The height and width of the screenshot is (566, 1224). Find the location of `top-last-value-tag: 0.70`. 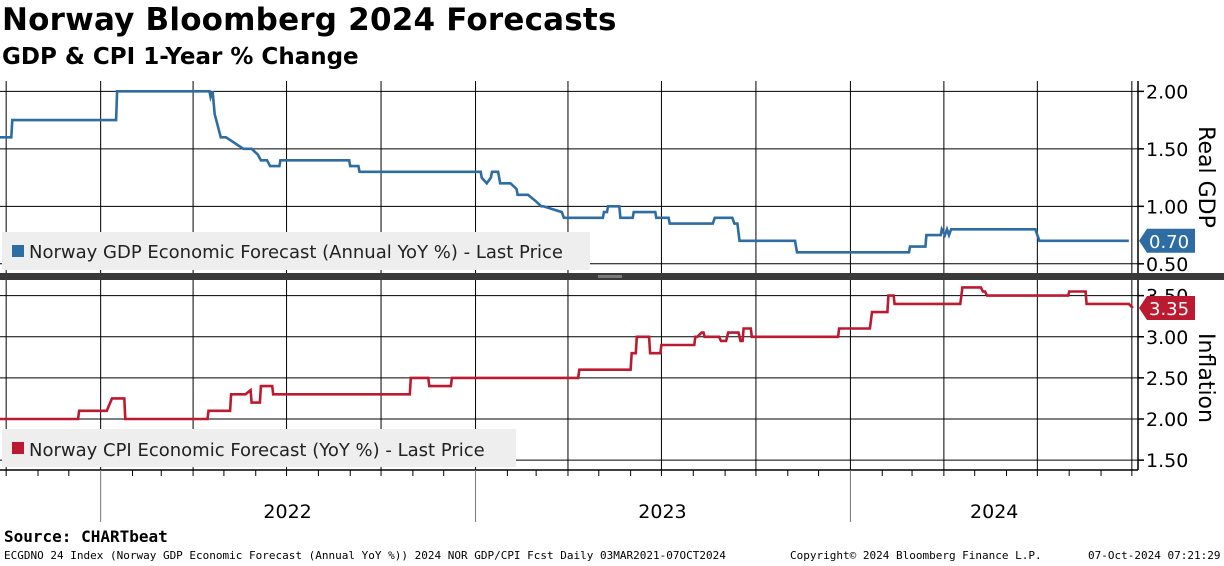

top-last-value-tag: 0.70 is located at coordinates (1167, 240).